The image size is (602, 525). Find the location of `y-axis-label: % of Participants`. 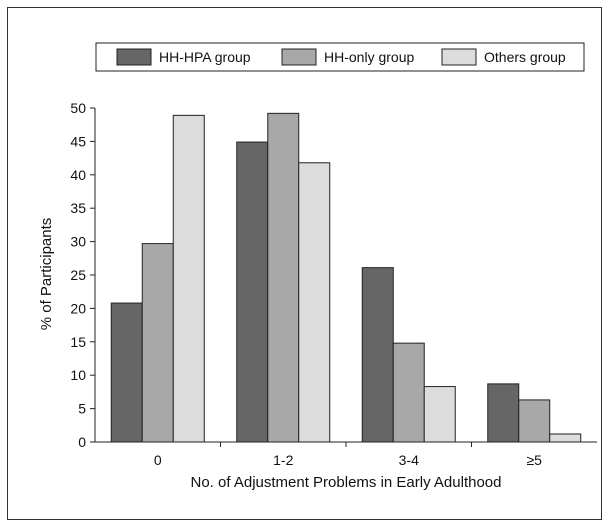

y-axis-label: % of Participants is located at coordinates (46, 274).